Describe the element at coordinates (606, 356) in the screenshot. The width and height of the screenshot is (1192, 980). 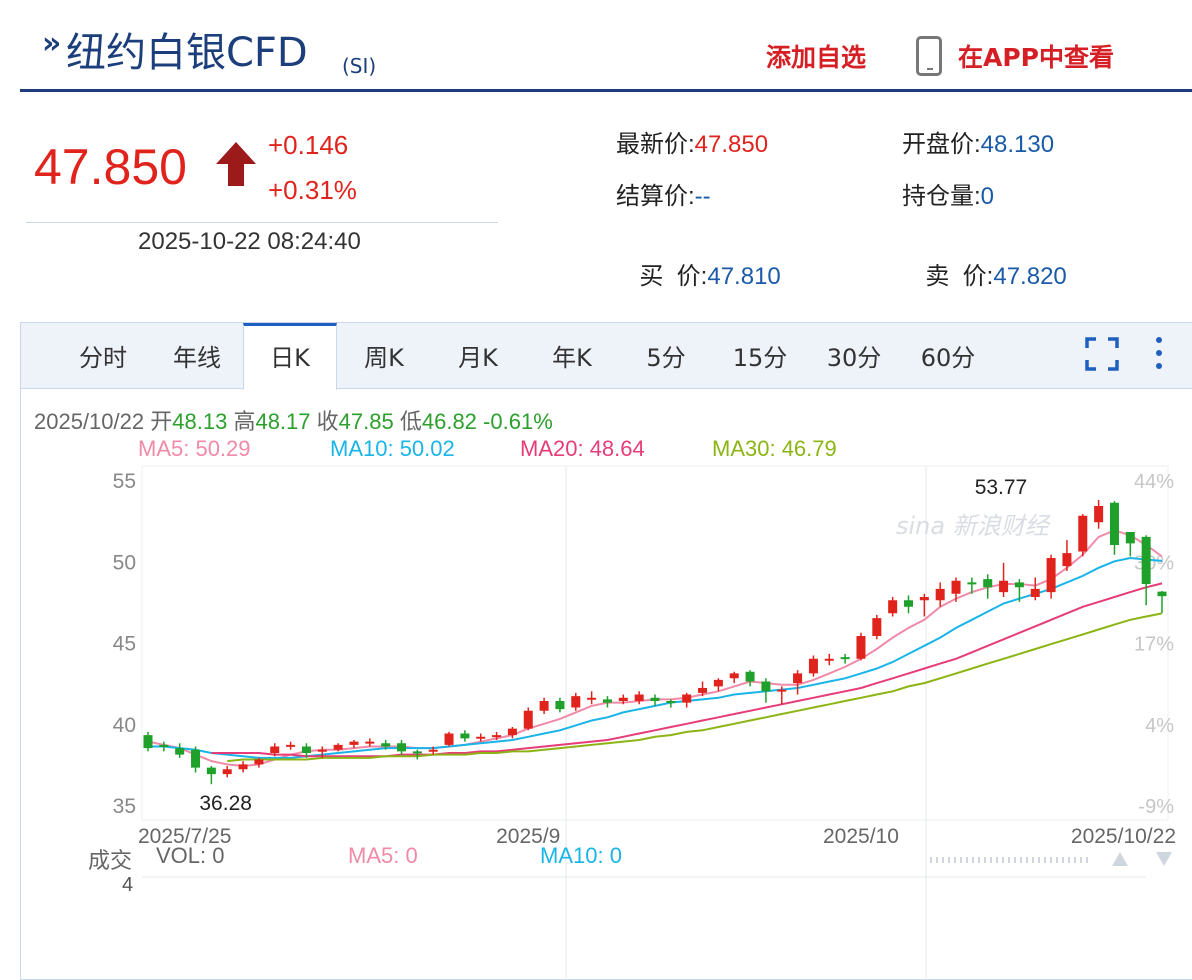
I see `period-tabs: 分时 年线 日K 周K 月K 年K 5分 15分 30分 60分` at that location.